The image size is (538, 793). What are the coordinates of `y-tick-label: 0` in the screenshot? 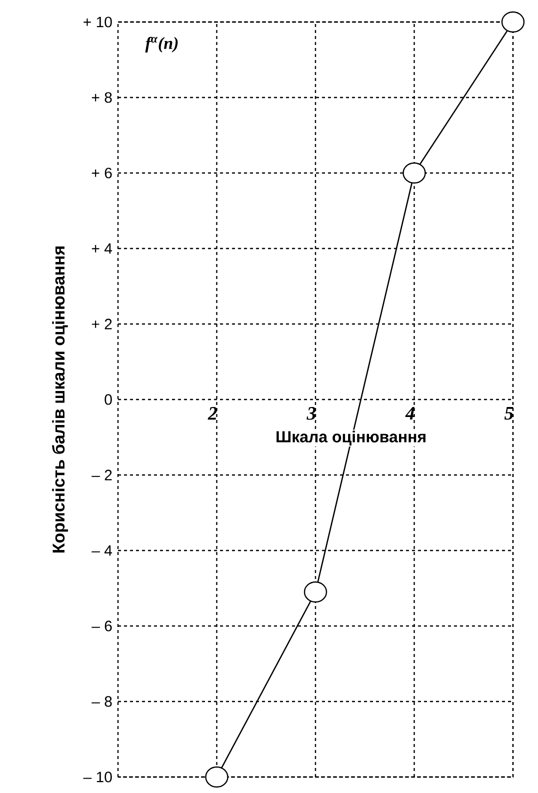 It's located at (108, 399).